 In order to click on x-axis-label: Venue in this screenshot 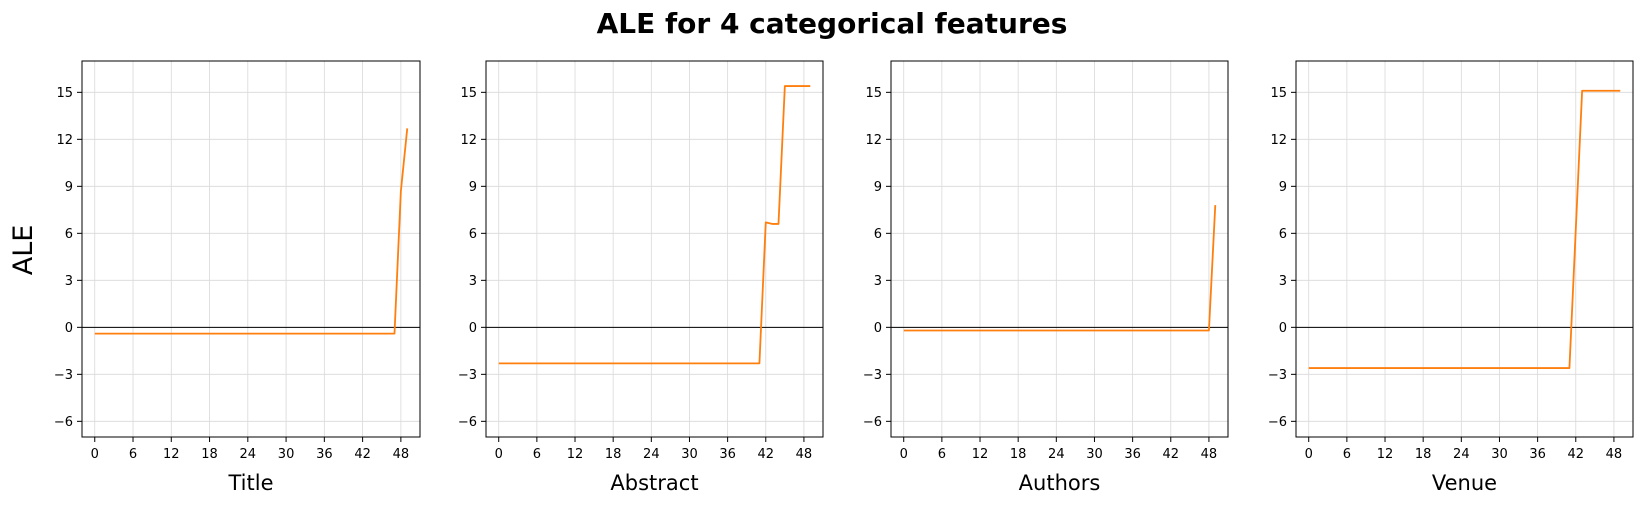, I will do `click(1464, 483)`.